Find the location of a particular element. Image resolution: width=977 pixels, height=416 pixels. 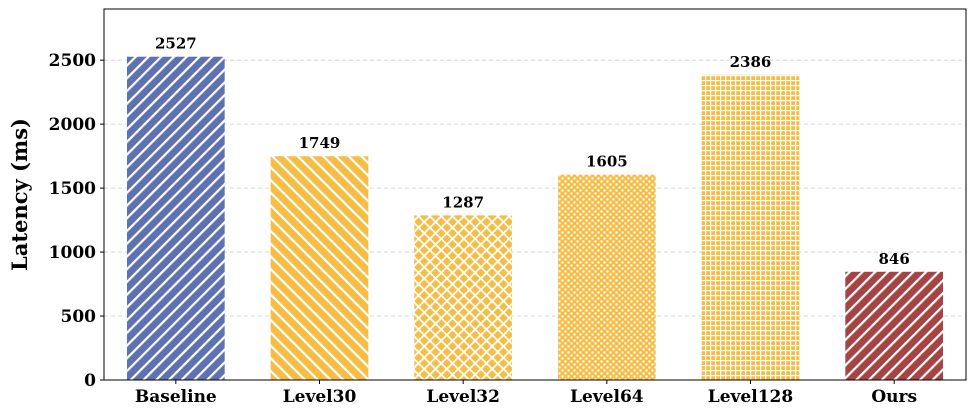

y-tick-label: 1500 is located at coordinates (72, 189).